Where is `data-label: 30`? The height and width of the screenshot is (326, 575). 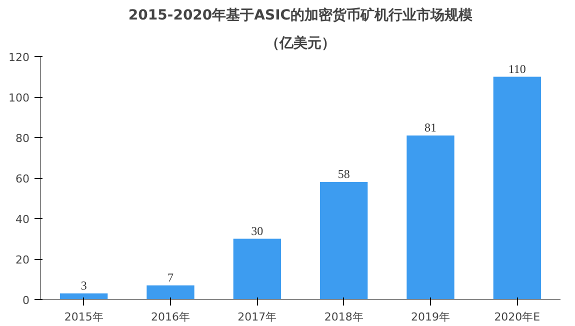
data-label: 30 is located at coordinates (257, 231).